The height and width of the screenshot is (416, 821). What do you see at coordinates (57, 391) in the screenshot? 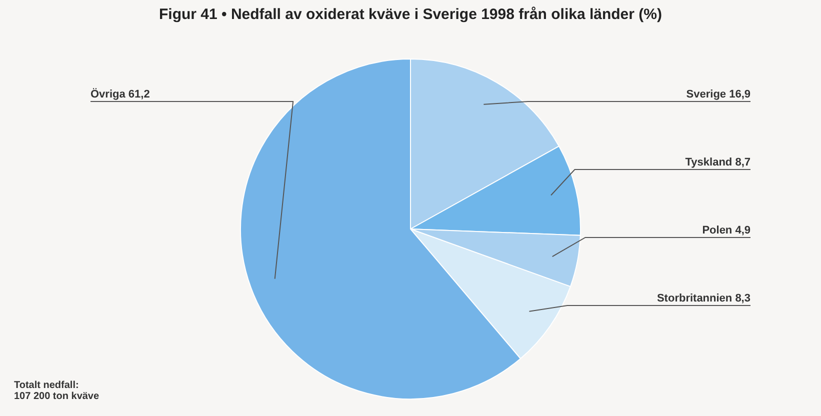
I see `text: Totalt nedfall: 107 200 ton kväve` at bounding box center [57, 391].